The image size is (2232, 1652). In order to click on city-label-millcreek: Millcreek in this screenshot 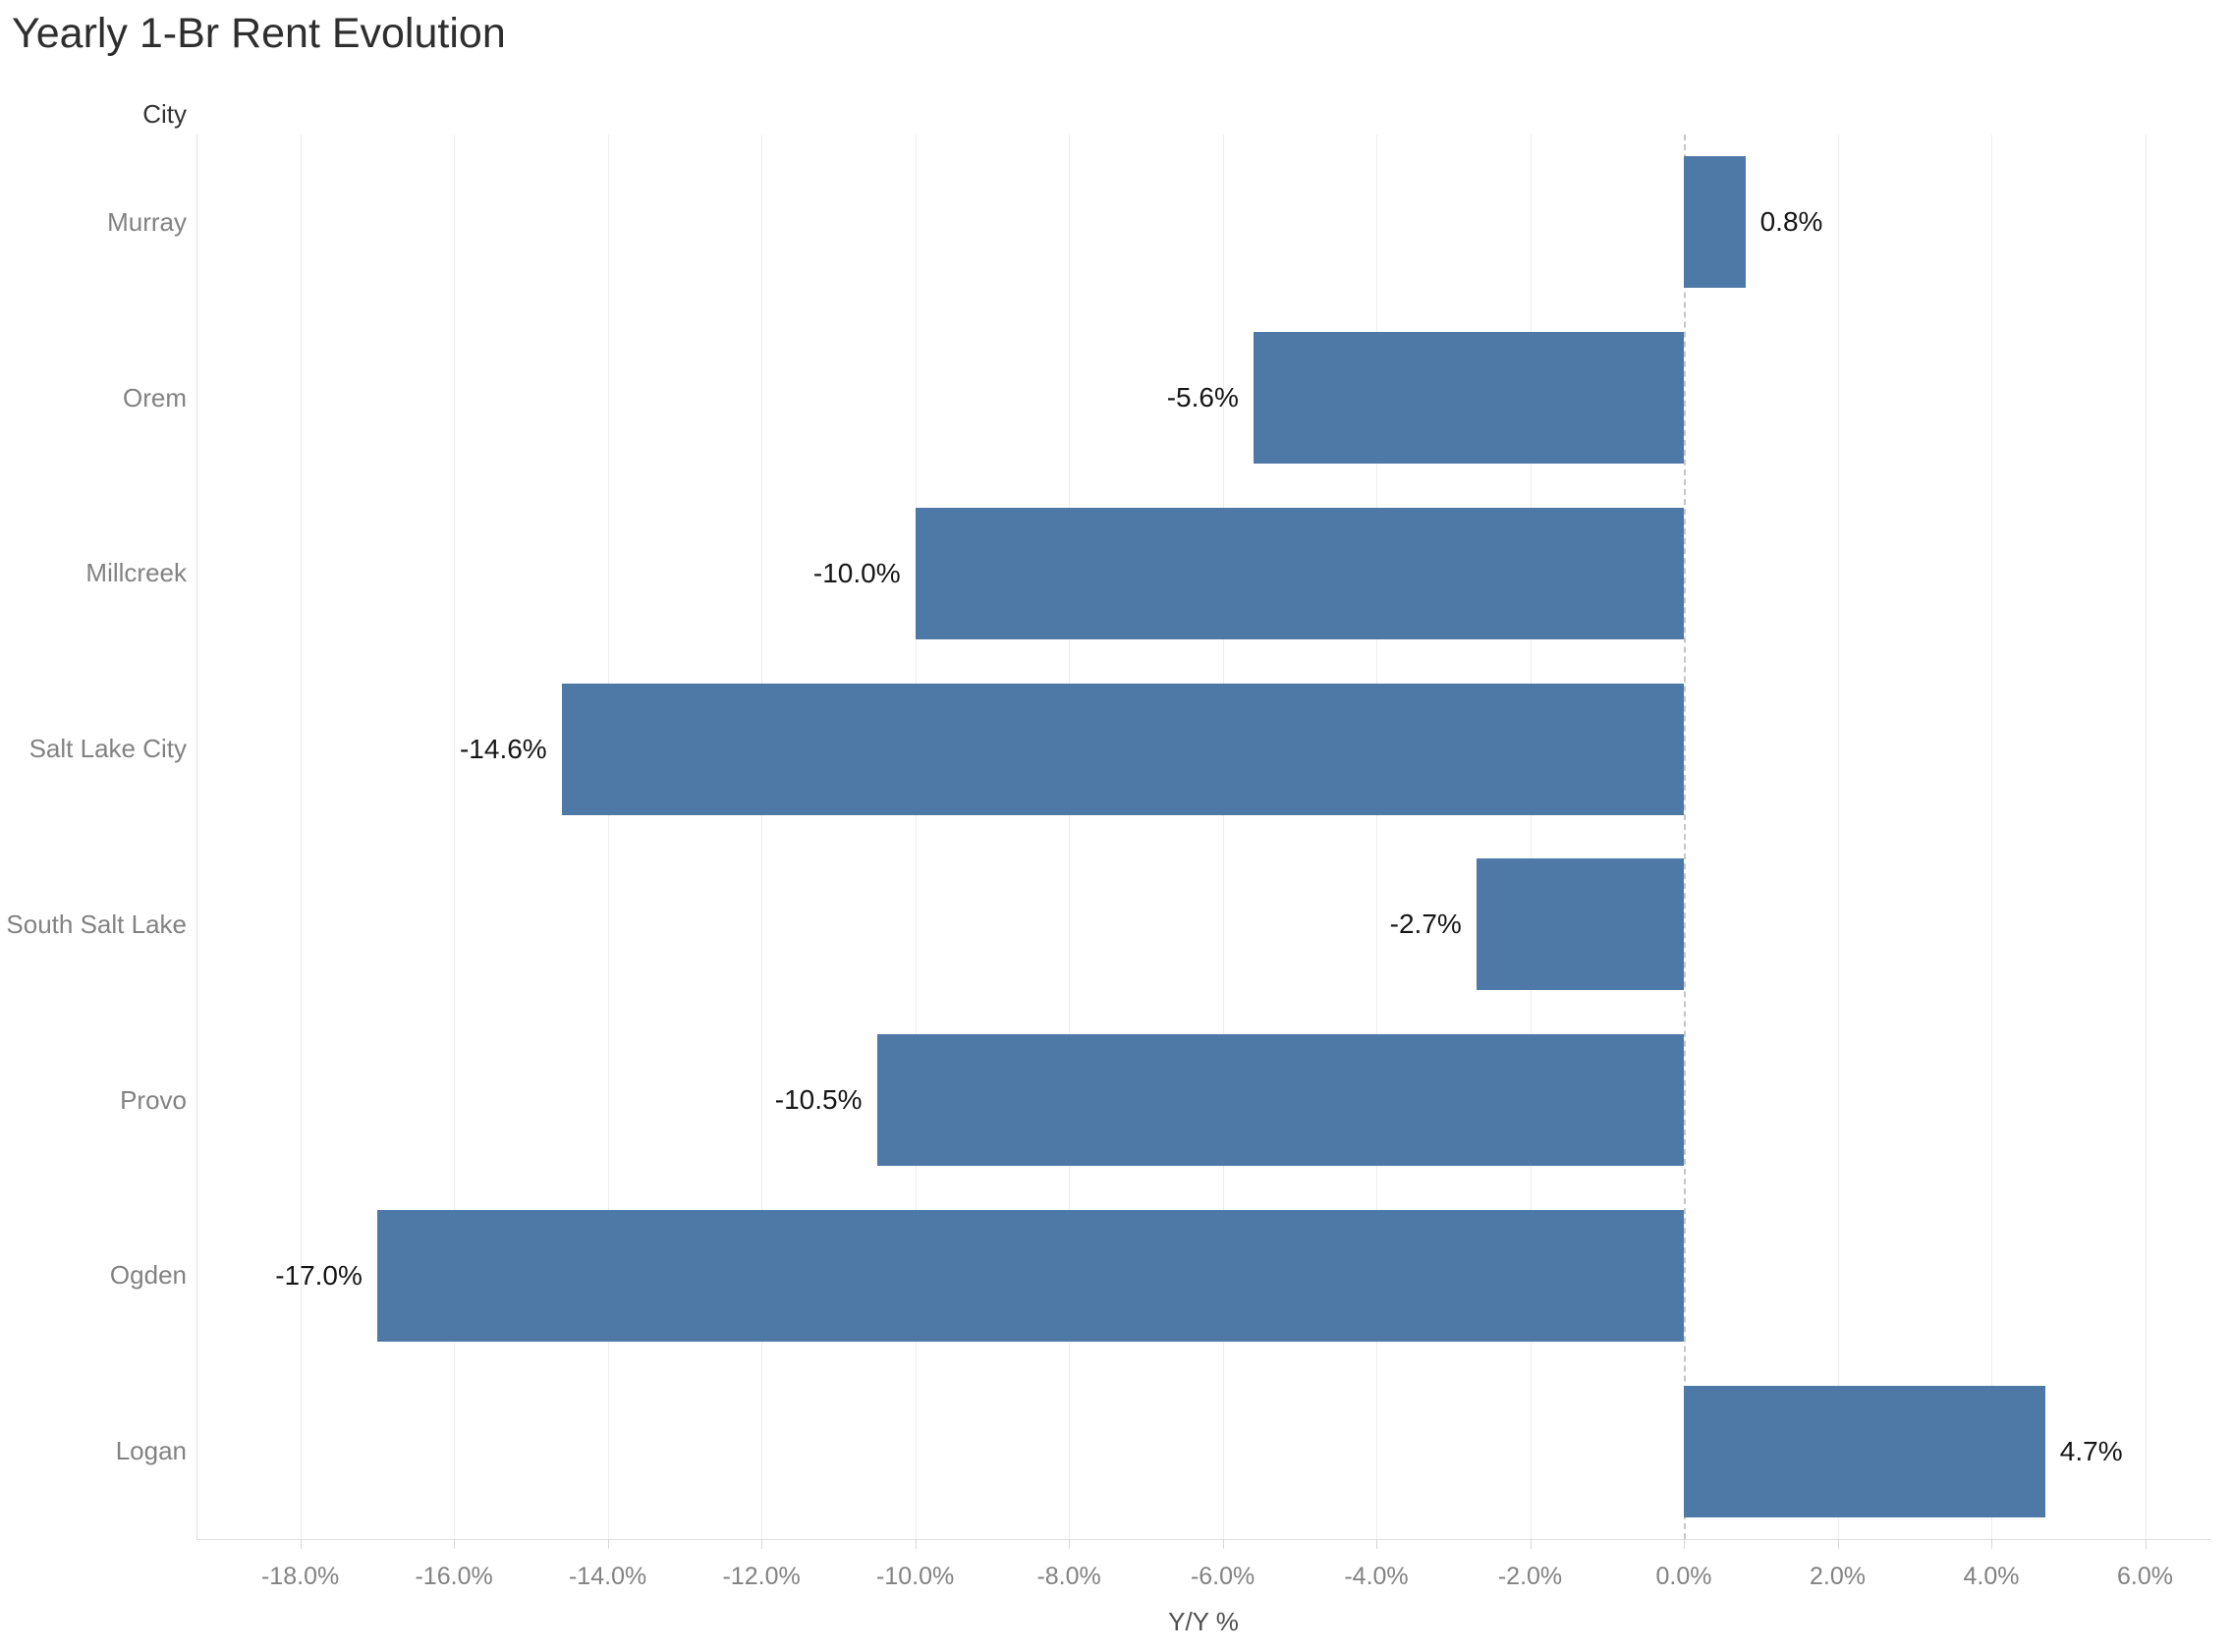, I will do `click(136, 573)`.